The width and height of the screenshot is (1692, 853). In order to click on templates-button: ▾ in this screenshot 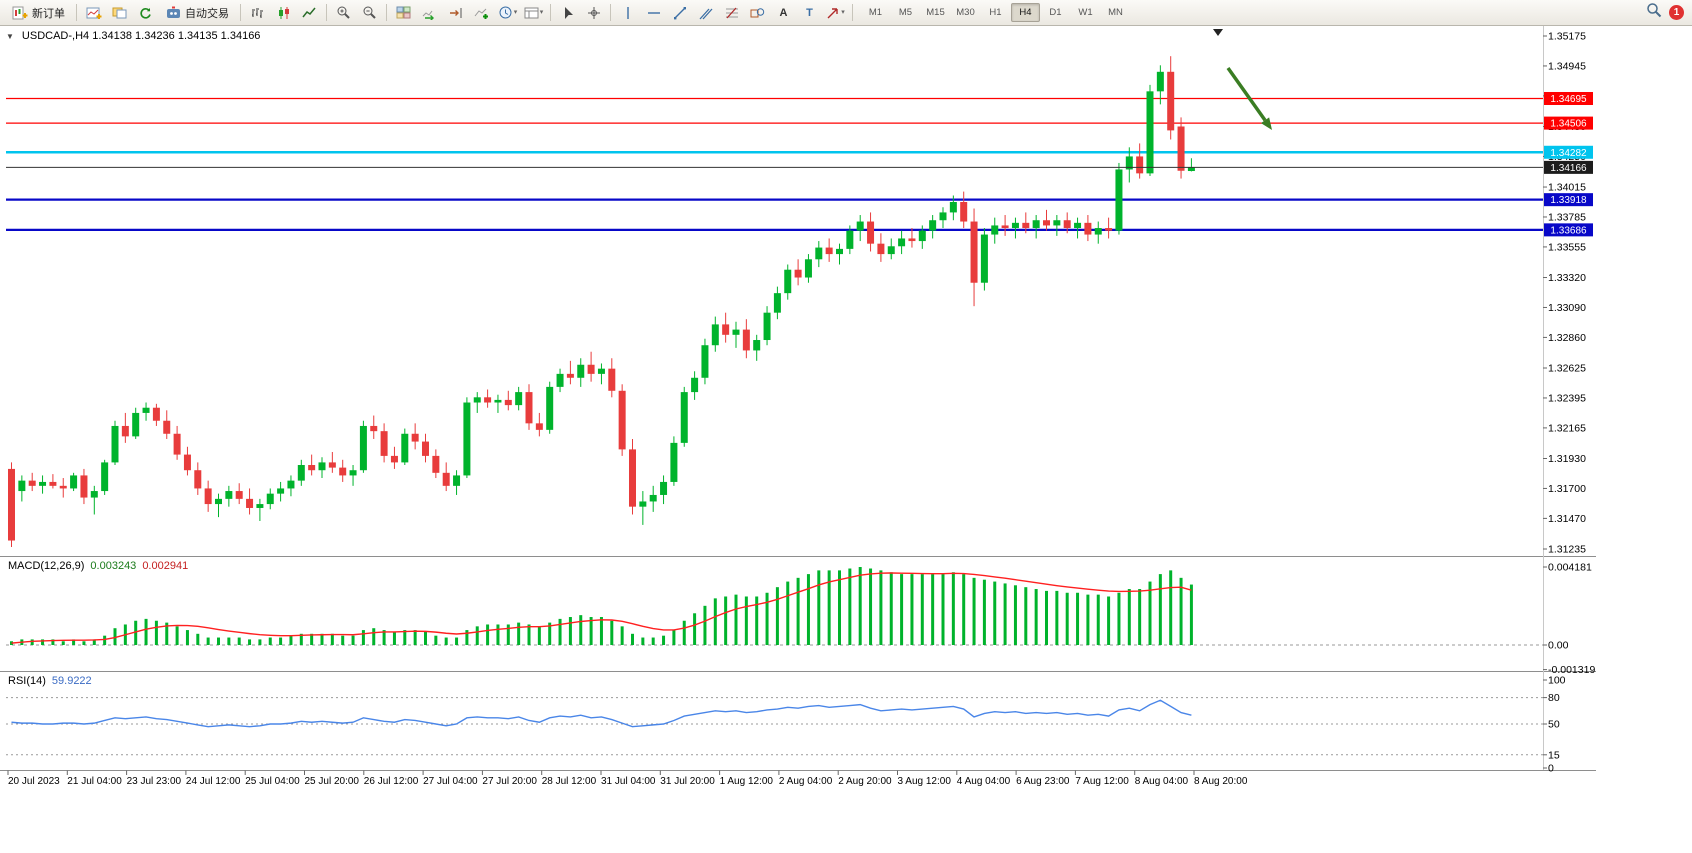, I will do `click(533, 13)`.